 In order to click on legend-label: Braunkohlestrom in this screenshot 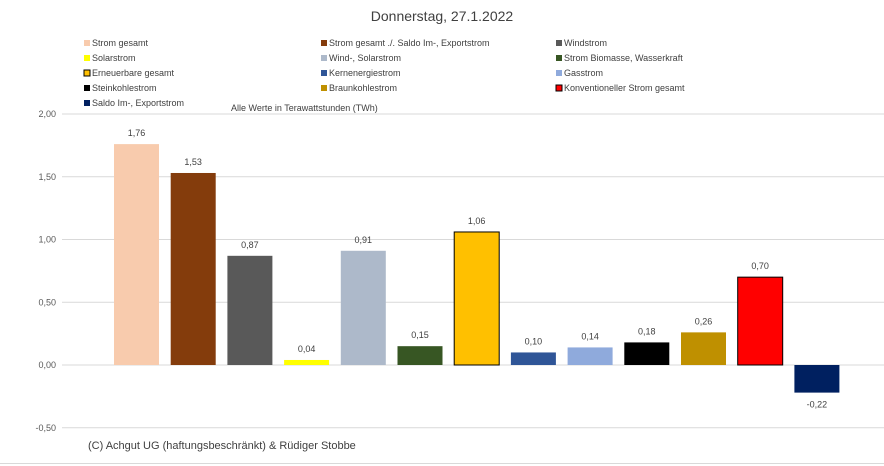, I will do `click(363, 88)`.